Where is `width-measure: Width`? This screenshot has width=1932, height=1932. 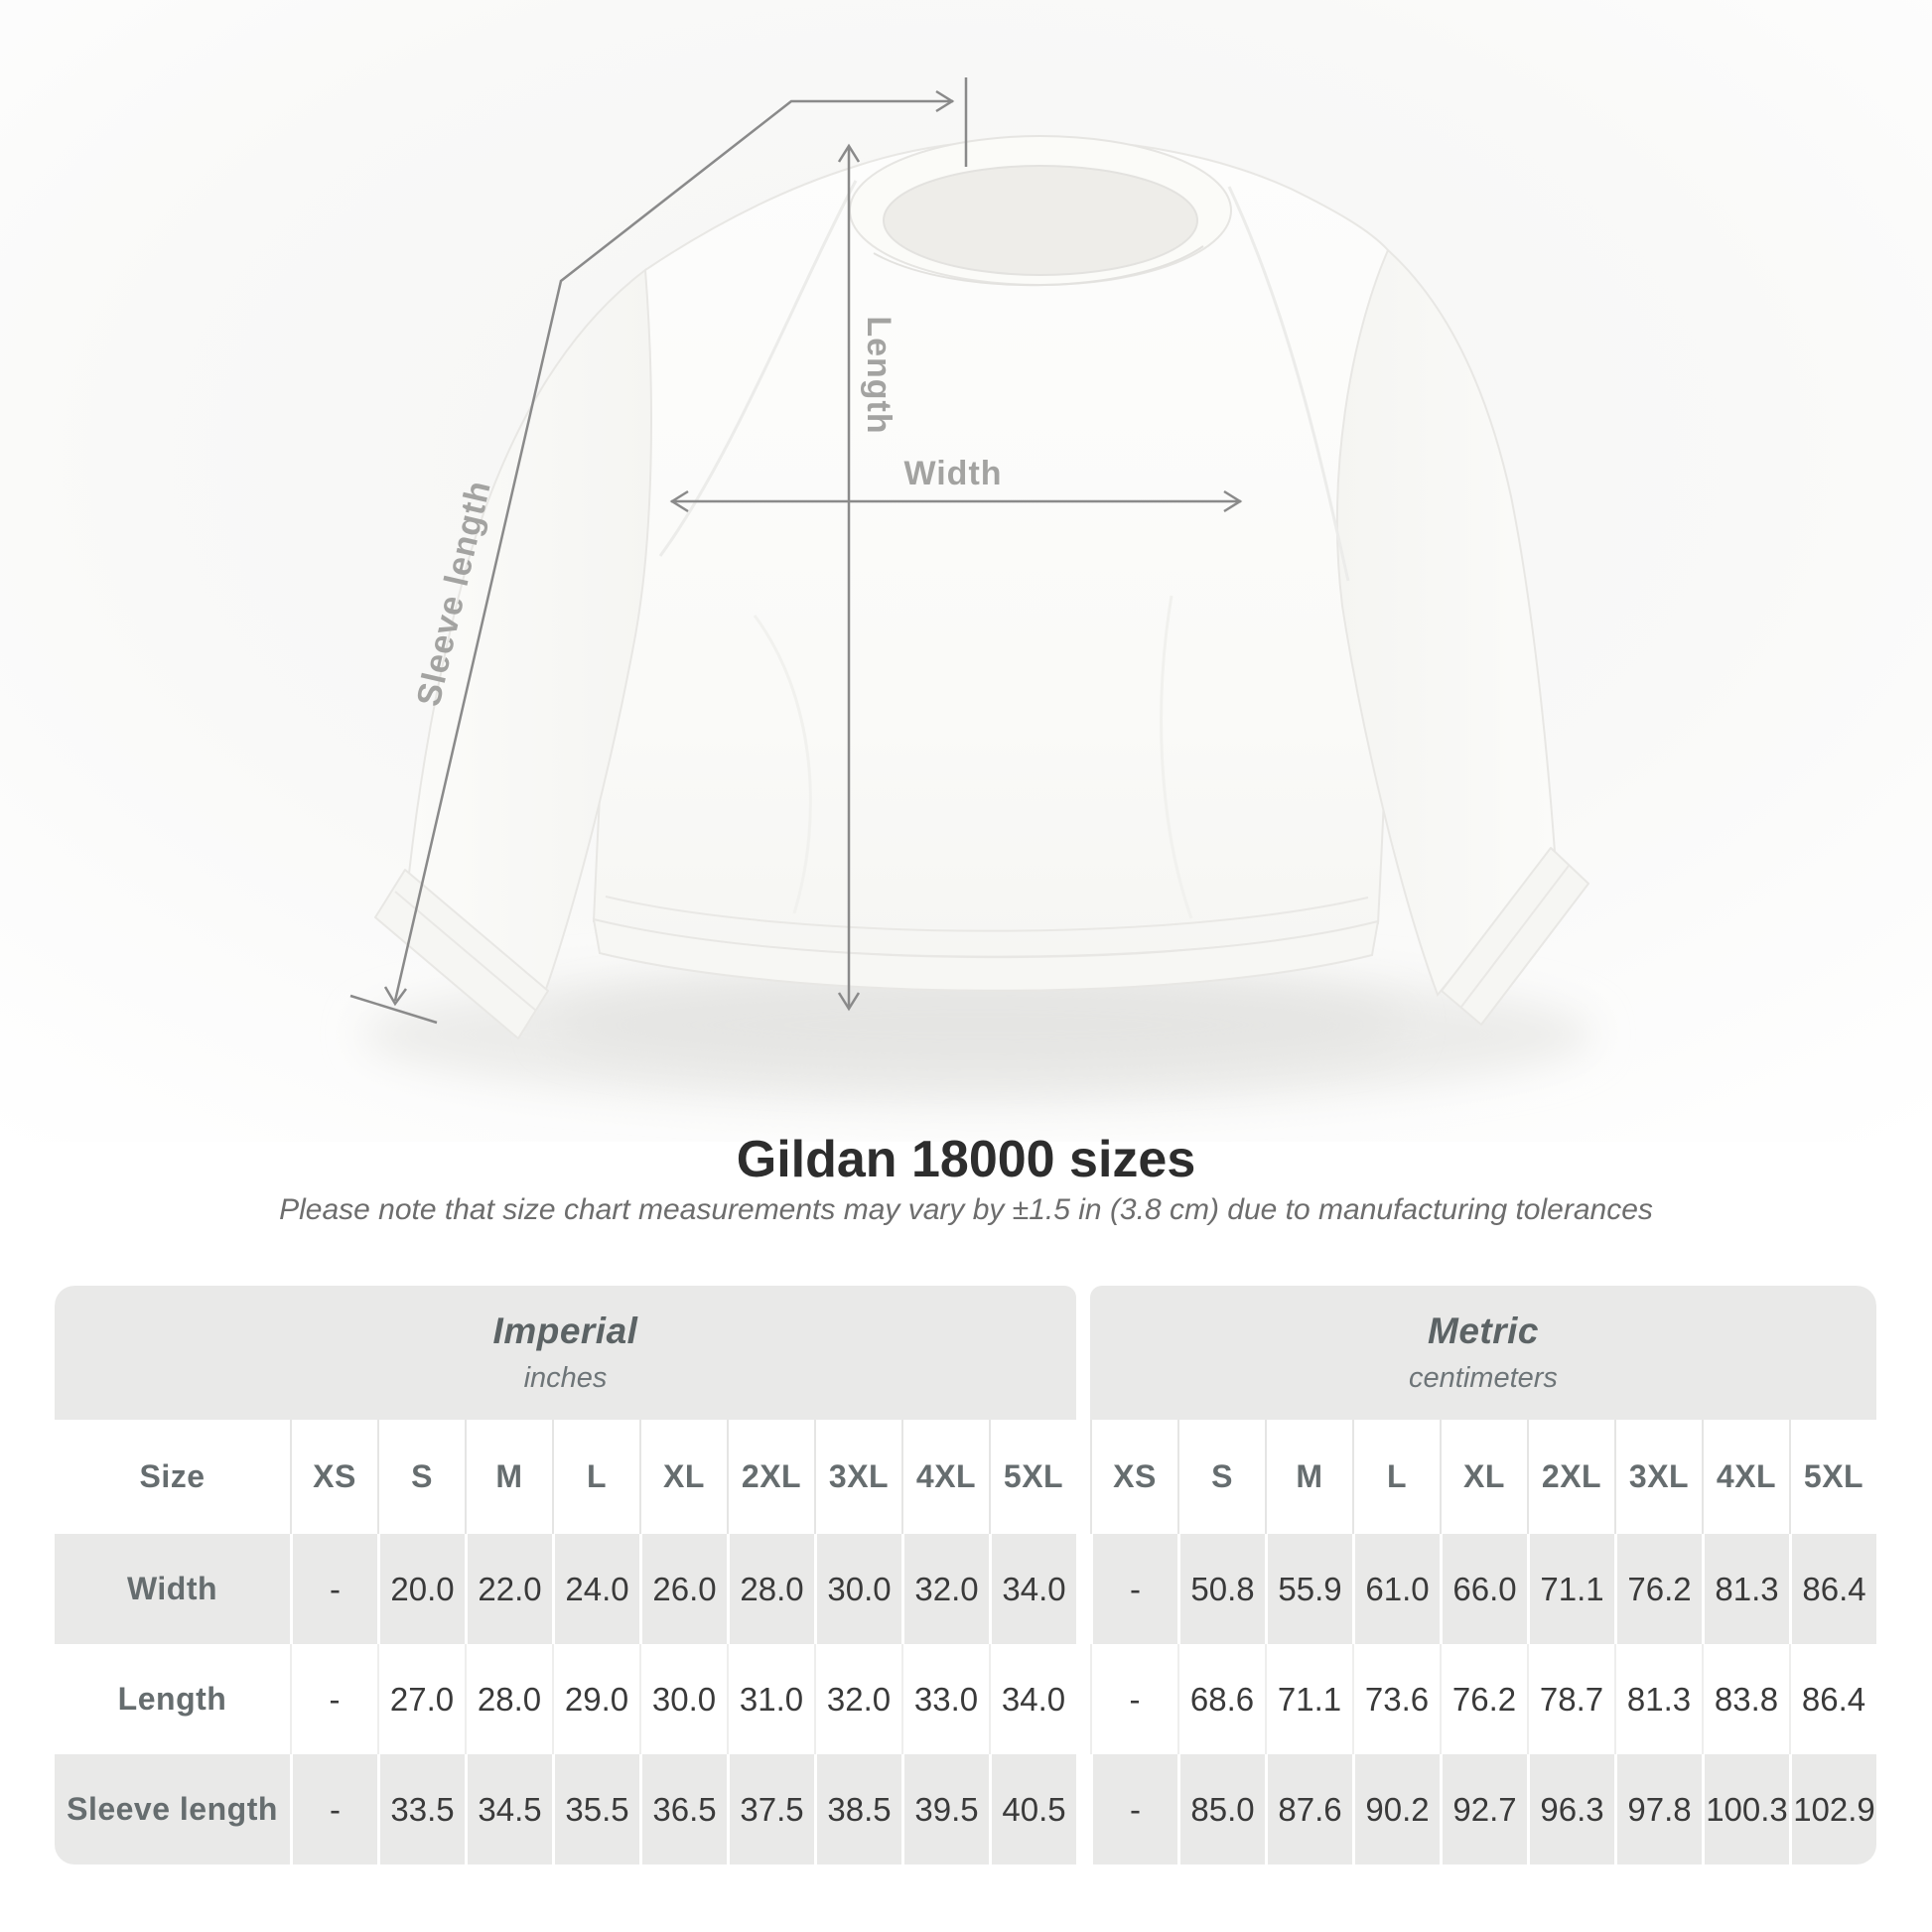
width-measure: Width is located at coordinates (956, 484).